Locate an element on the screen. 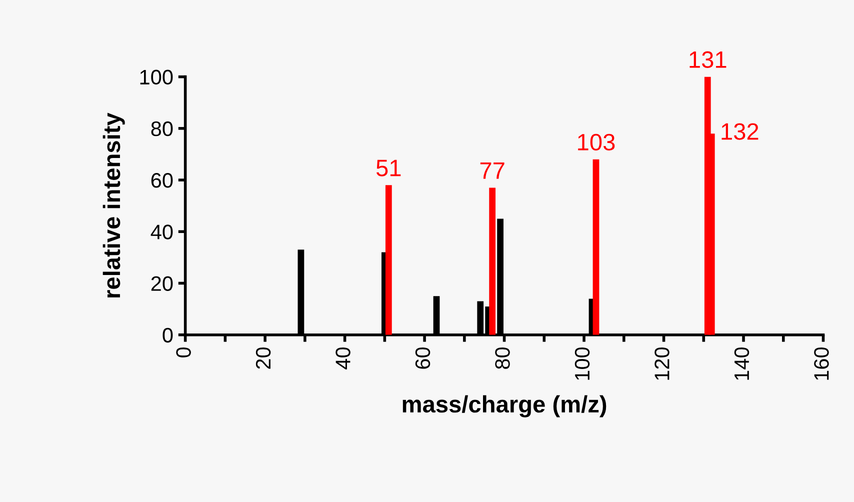 The width and height of the screenshot is (854, 502). y-tick-label: 80 is located at coordinates (162, 128).